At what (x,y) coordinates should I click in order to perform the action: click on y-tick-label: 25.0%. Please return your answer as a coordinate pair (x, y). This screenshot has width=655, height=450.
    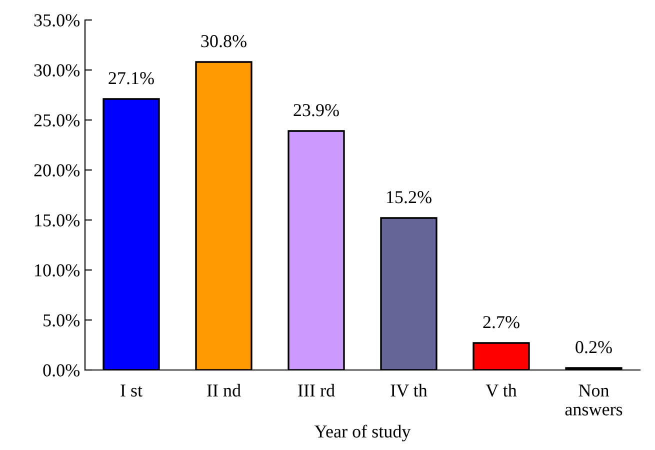
    Looking at the image, I should click on (57, 120).